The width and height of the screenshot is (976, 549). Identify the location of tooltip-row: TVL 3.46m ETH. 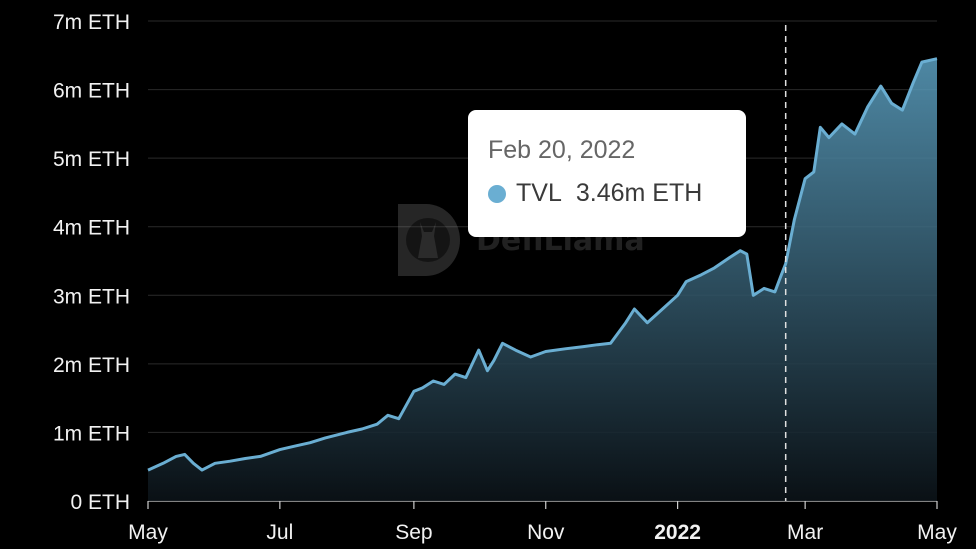
(607, 193).